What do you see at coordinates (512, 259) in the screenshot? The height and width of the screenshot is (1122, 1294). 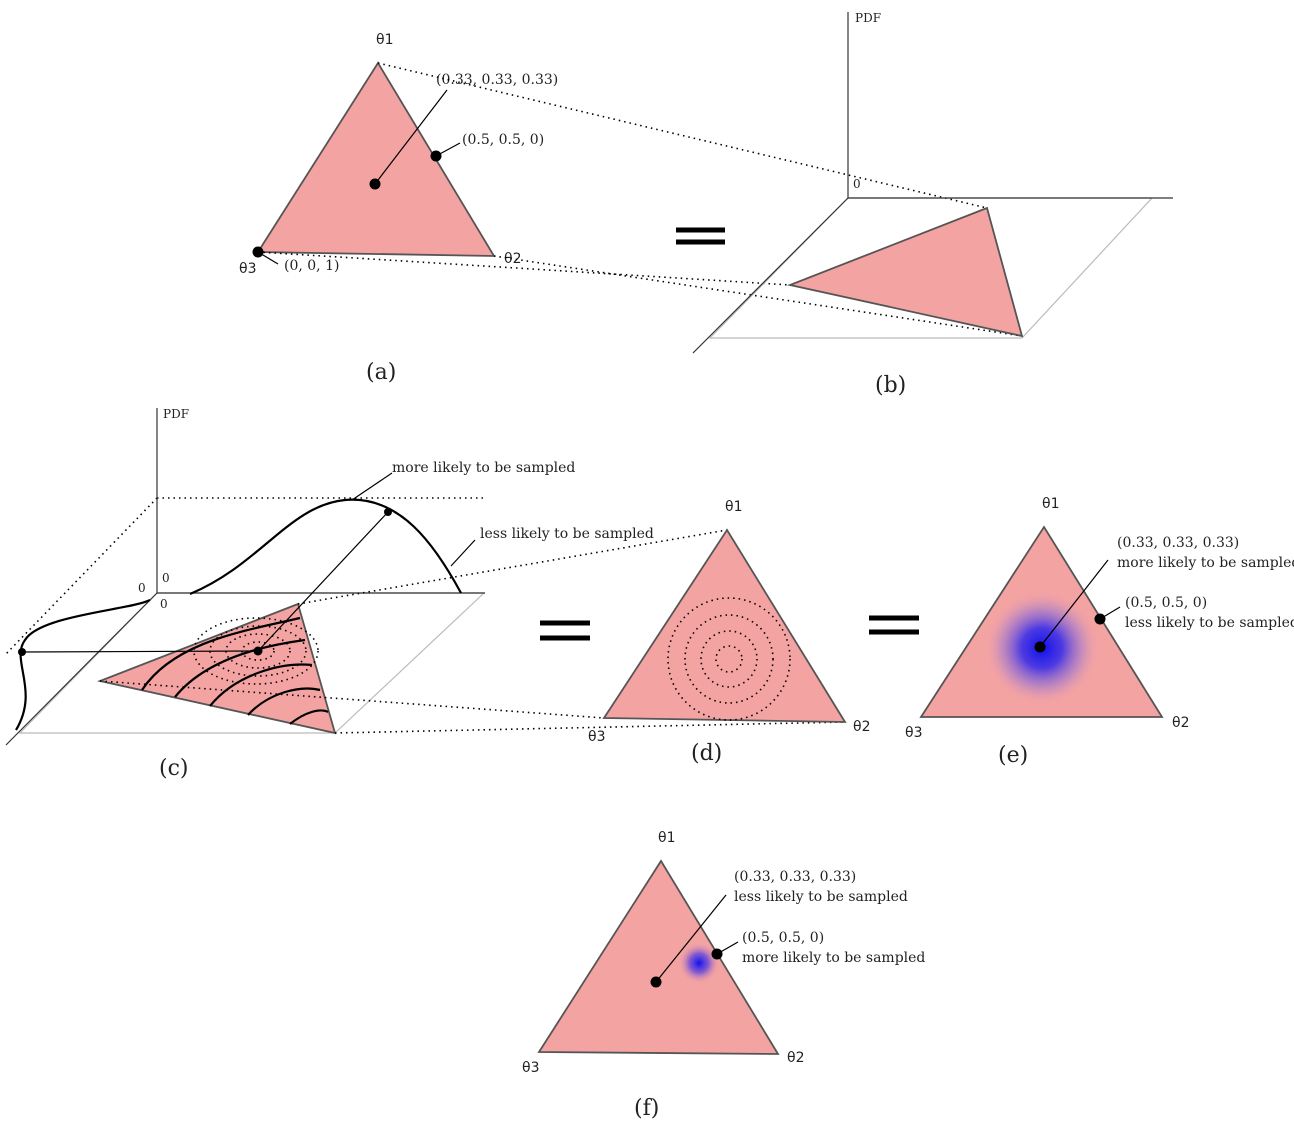 I see `theta2-label-a: θ2` at bounding box center [512, 259].